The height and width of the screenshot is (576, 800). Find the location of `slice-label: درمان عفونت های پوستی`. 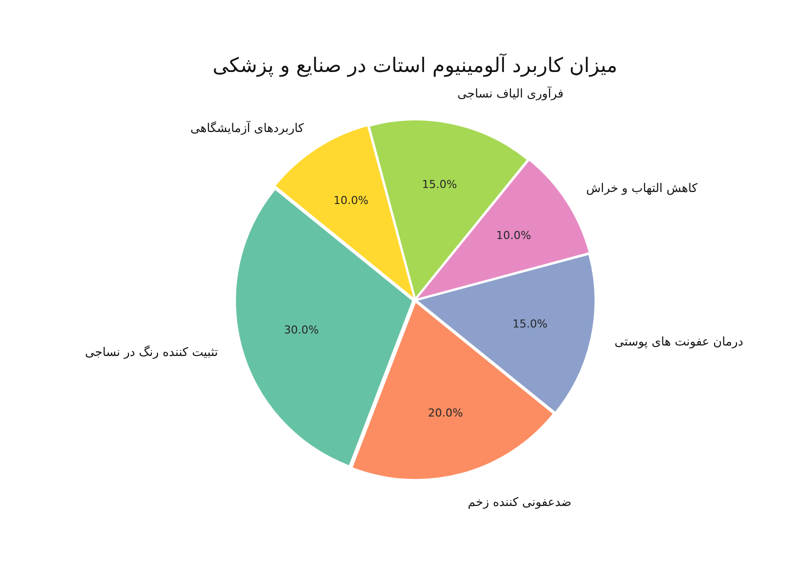

slice-label: درمان عفونت های پوستی is located at coordinates (679, 341).